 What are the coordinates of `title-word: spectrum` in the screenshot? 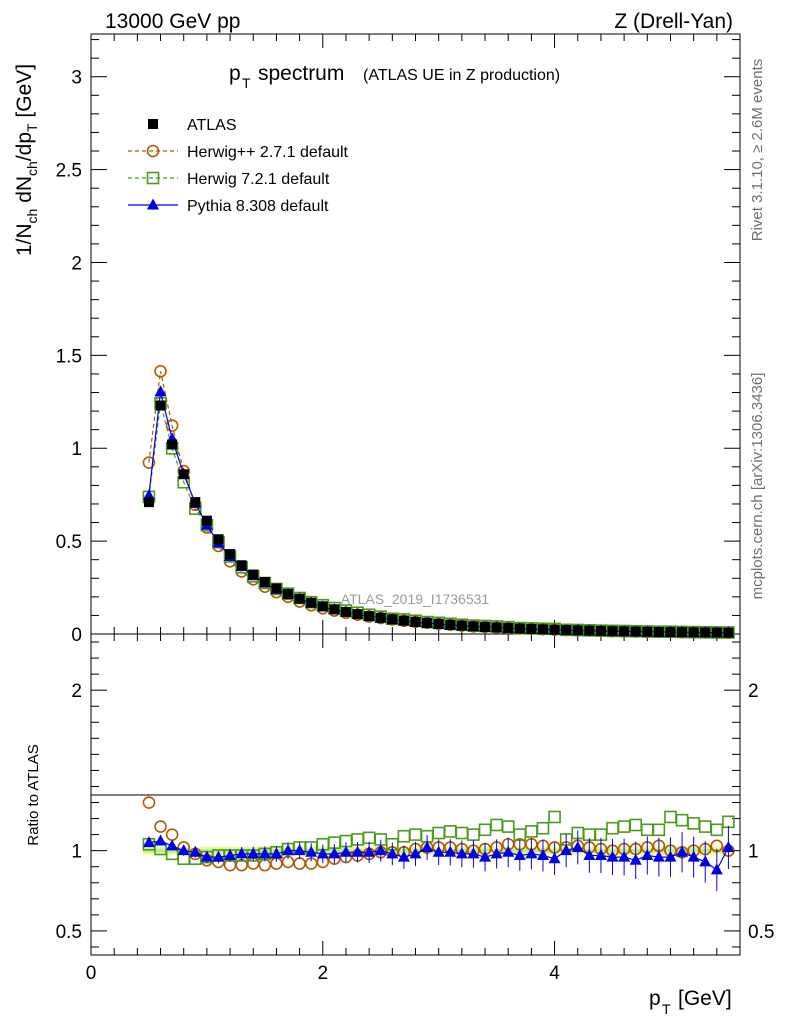 It's located at (301, 73).